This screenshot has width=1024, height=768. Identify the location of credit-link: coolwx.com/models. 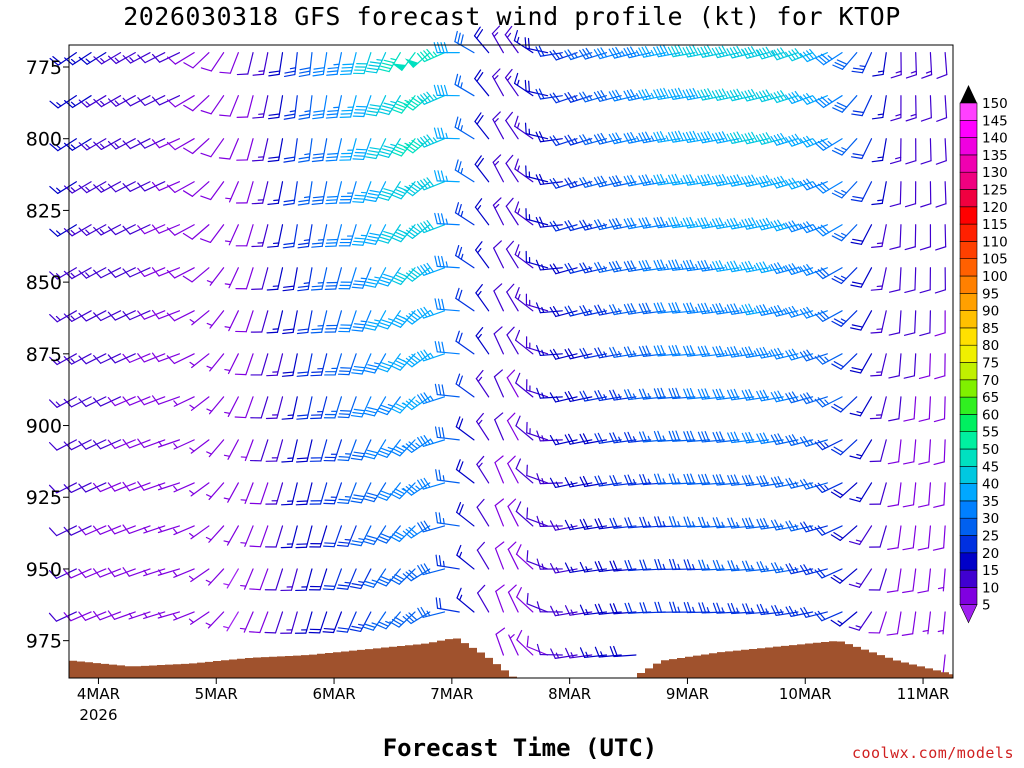
(932, 753).